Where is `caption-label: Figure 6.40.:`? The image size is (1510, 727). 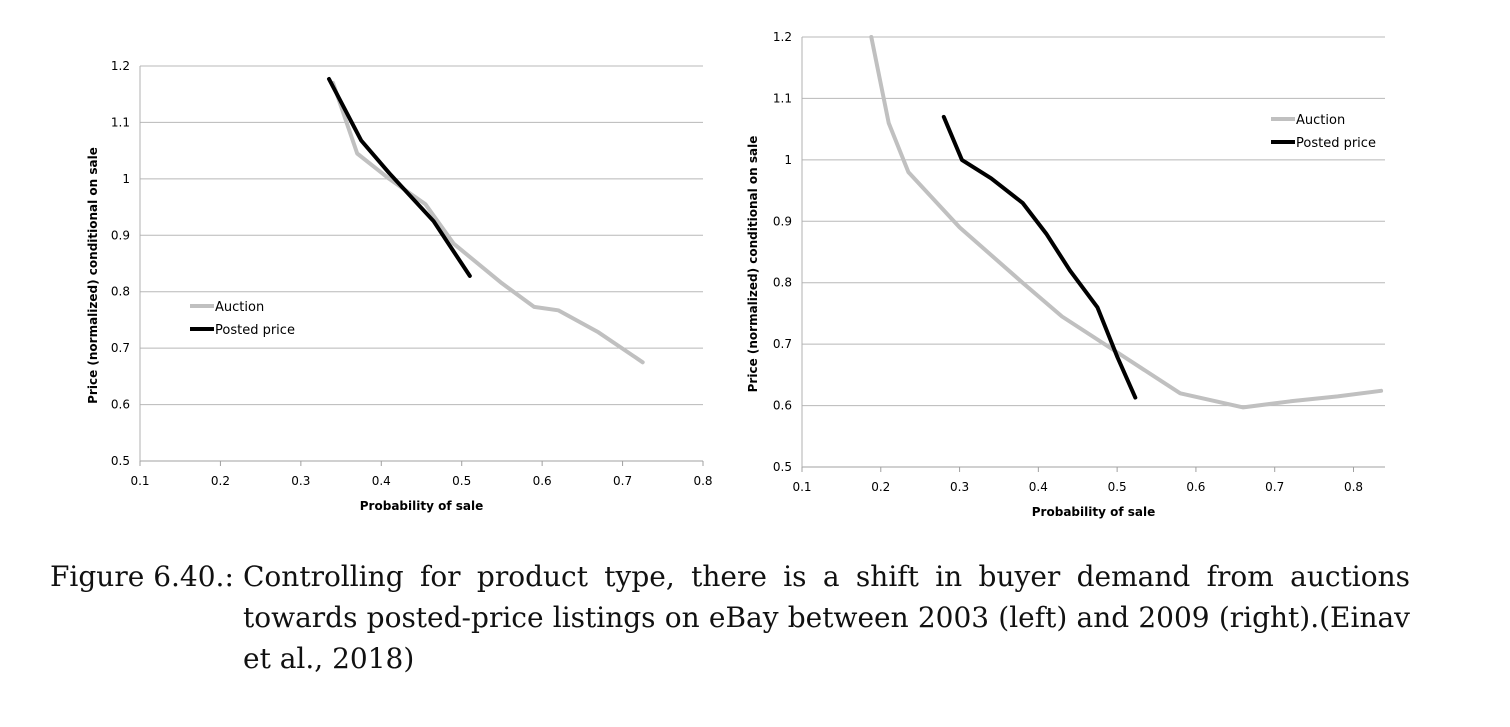 caption-label: Figure 6.40.: is located at coordinates (142, 576).